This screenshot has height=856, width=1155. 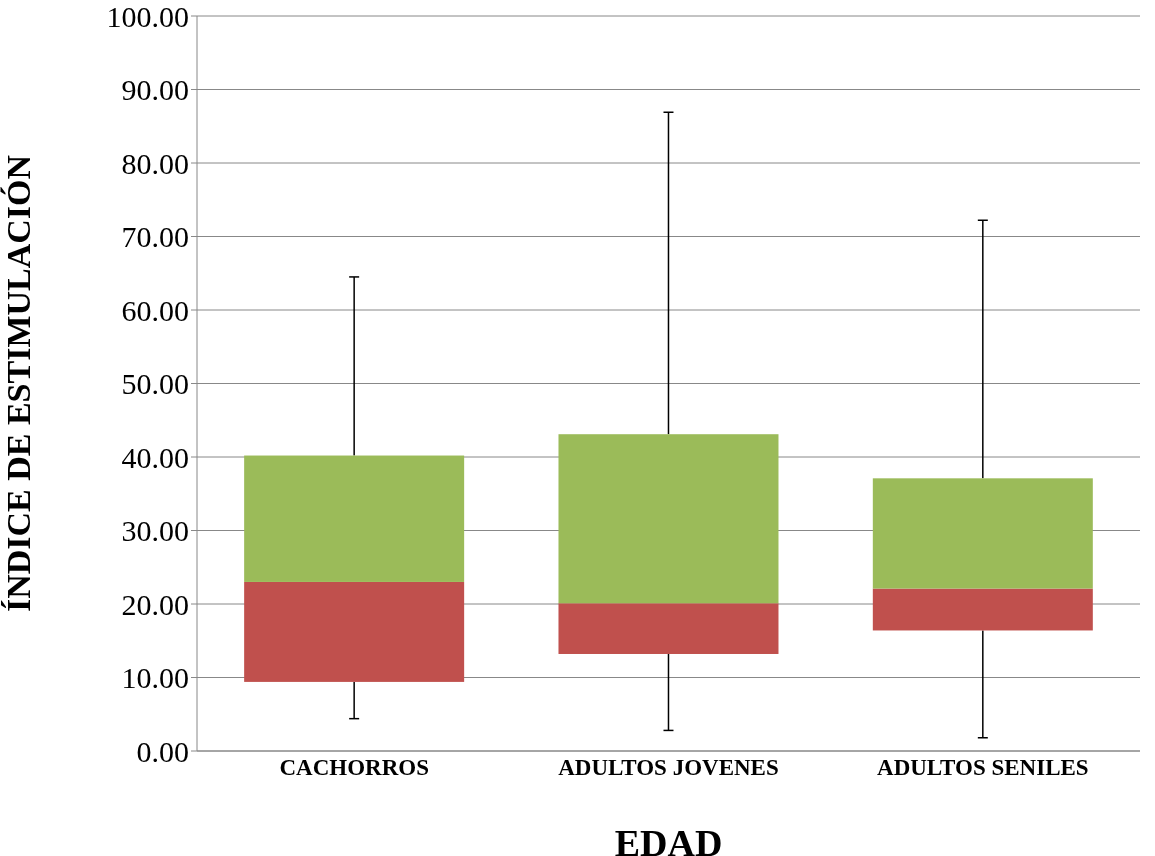 I want to click on y-tick-label: 30.00, so click(x=155, y=531).